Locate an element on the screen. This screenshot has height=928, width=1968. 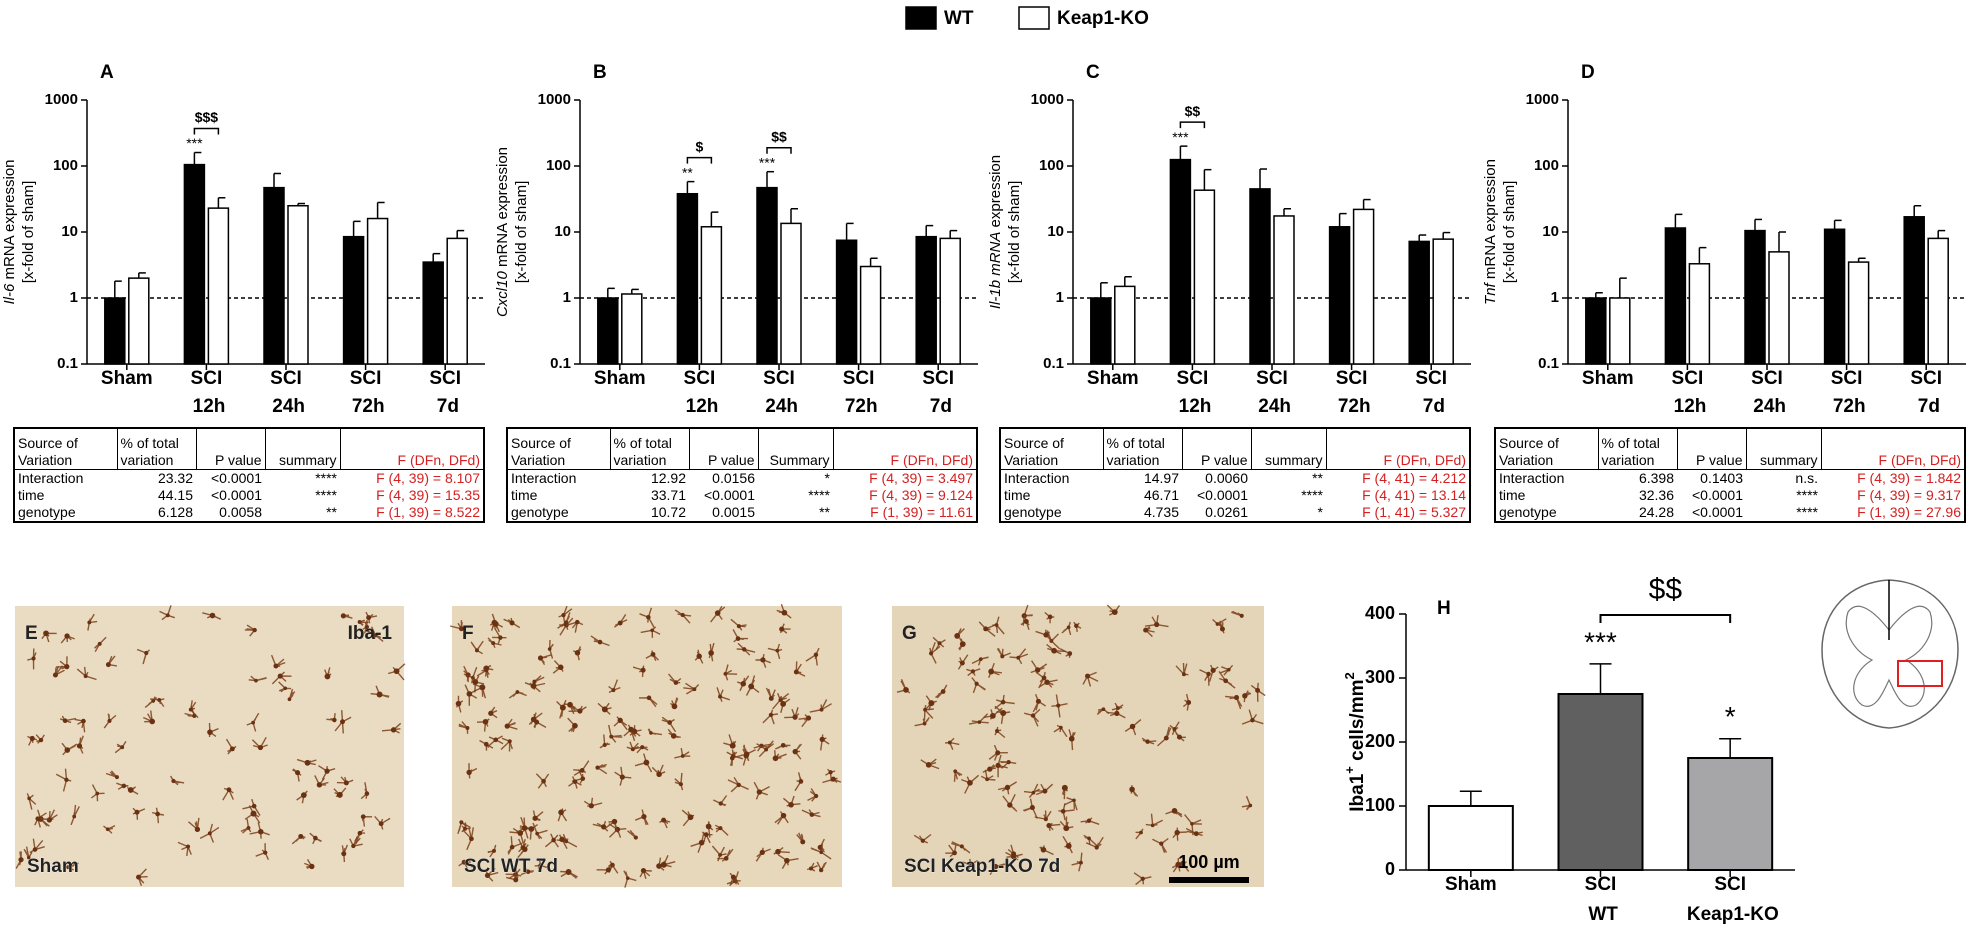
comparison-label: $$ is located at coordinates (779, 136).